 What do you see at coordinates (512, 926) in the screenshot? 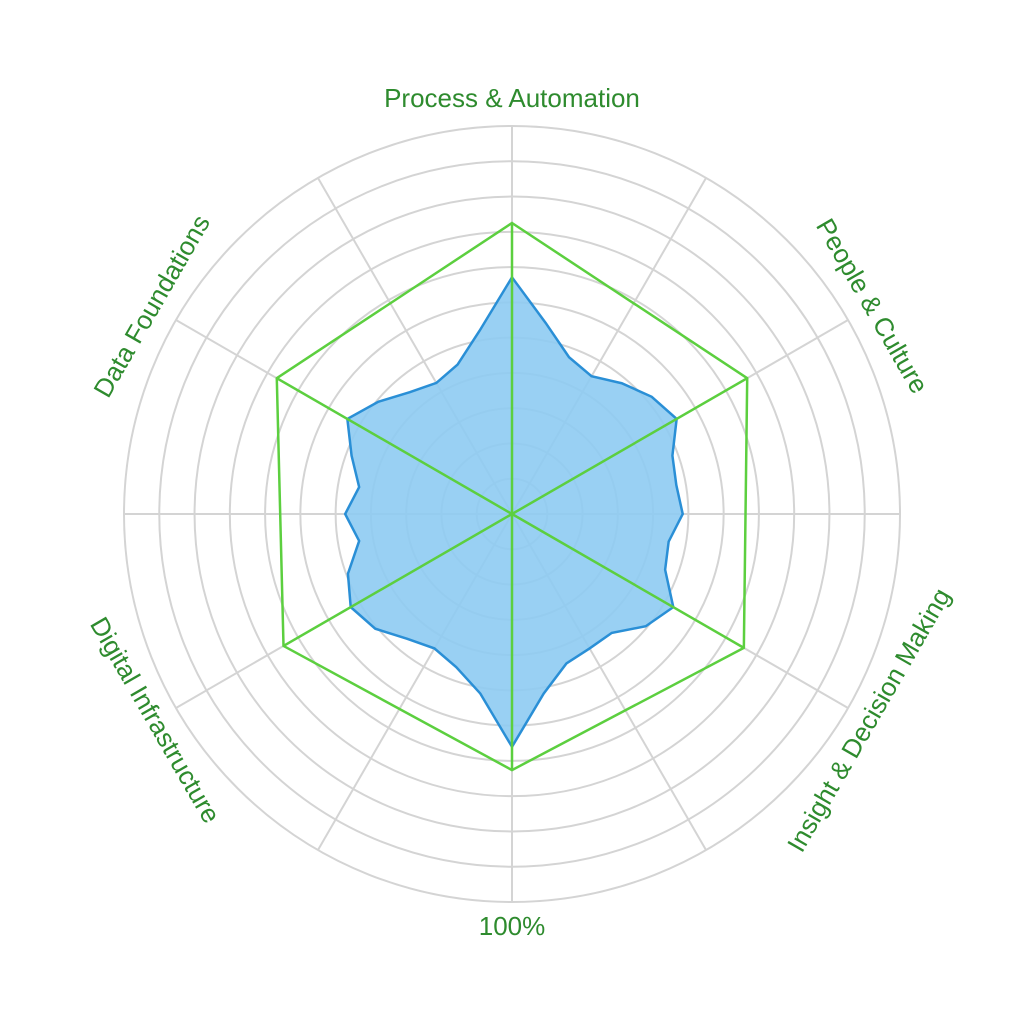
I see `axis-label-3: 100%` at bounding box center [512, 926].